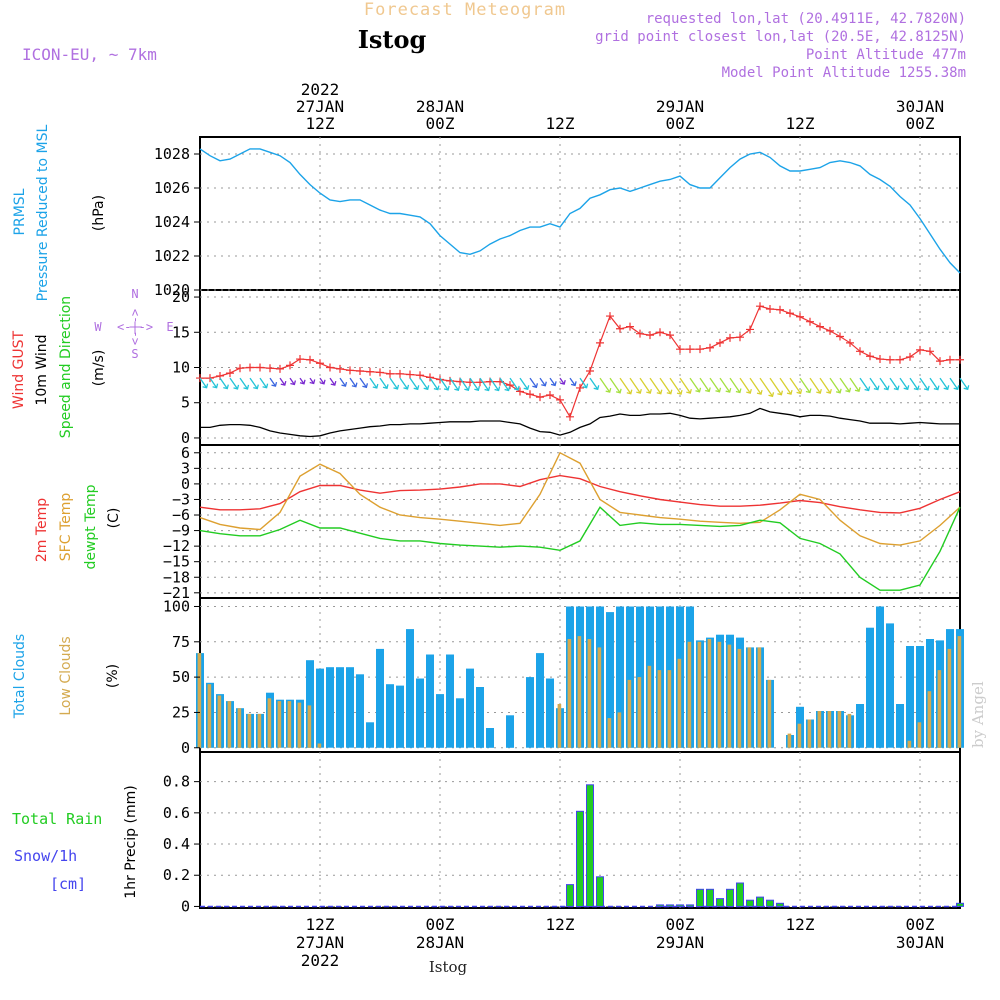  What do you see at coordinates (806, 19) in the screenshot?
I see `requested-coords: requested lon,lat (20.4911E, 42.7820N)` at bounding box center [806, 19].